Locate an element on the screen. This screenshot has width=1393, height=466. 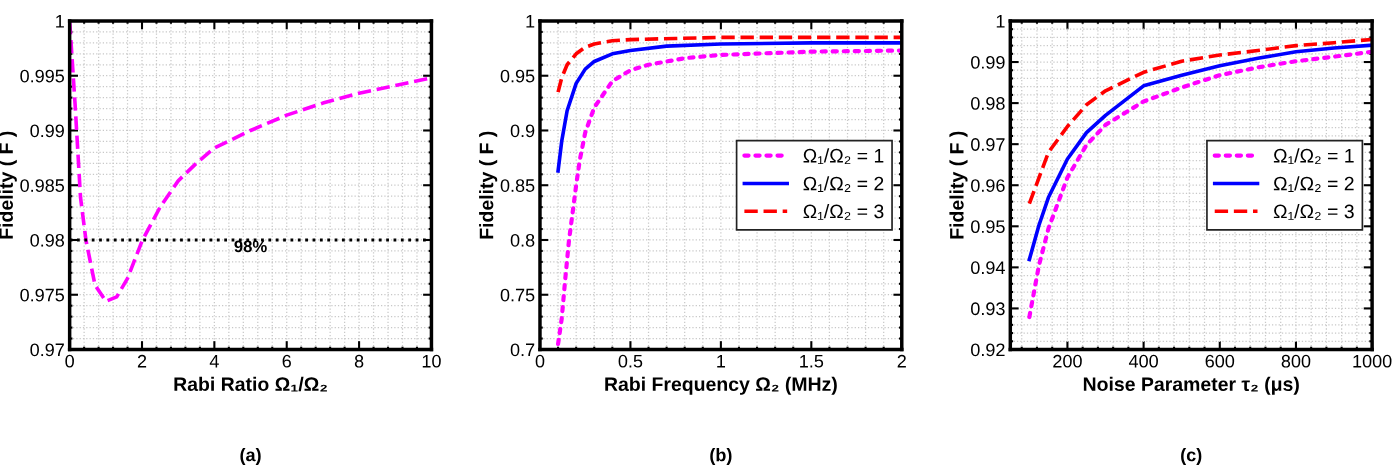
x-tick-label: 4 is located at coordinates (214, 361).